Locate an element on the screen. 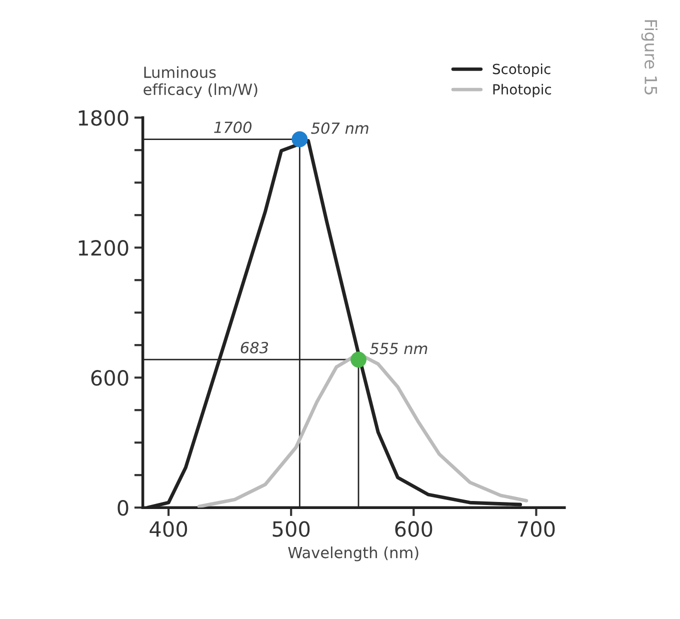 The width and height of the screenshot is (680, 619). x-tick-label: 700 is located at coordinates (536, 529).